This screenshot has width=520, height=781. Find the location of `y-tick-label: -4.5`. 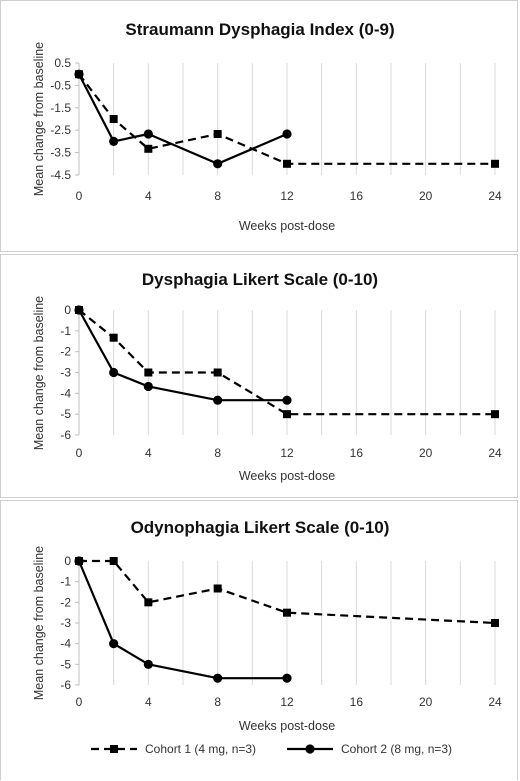

y-tick-label: -4.5 is located at coordinates (60, 175).